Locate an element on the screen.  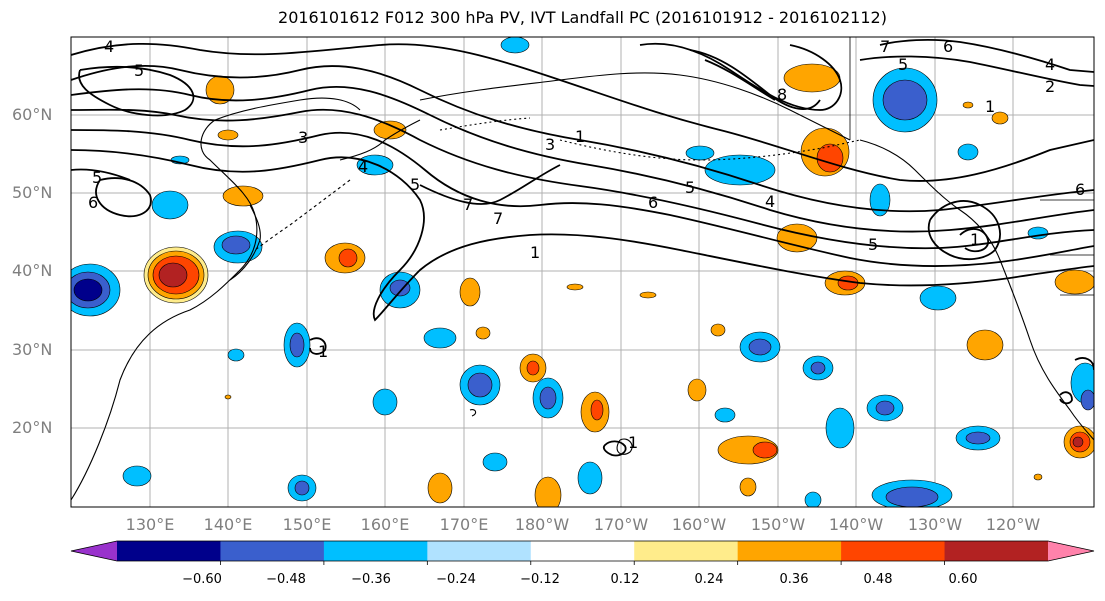
lon-label: 140°W is located at coordinates (856, 524).